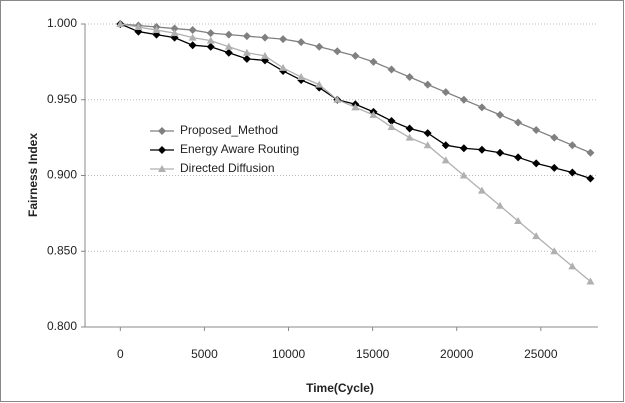 This screenshot has width=625, height=403. I want to click on y-axis-label: Fairness Index, so click(33, 175).